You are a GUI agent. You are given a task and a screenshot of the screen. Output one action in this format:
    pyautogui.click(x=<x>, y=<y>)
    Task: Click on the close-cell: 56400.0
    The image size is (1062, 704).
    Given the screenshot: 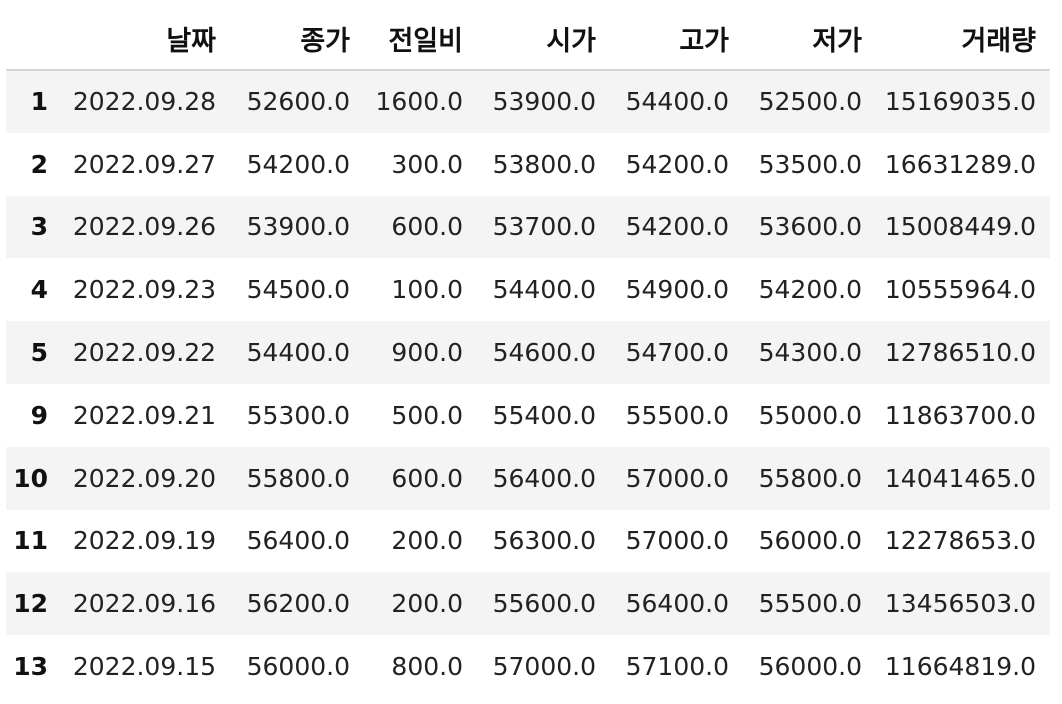 What is the action you would take?
    pyautogui.click(x=298, y=541)
    